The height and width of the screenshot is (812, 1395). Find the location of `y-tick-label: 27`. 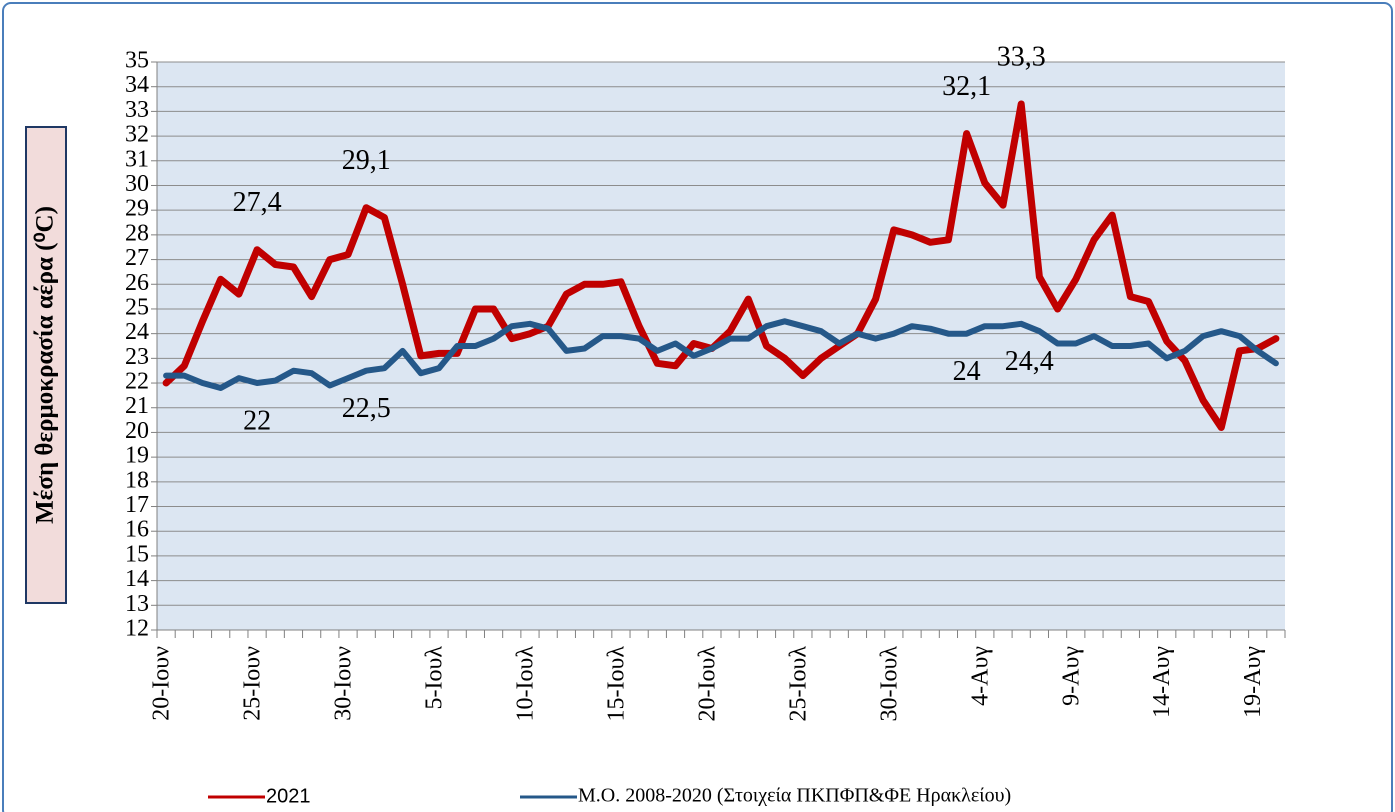

y-tick-label: 27 is located at coordinates (137, 258).